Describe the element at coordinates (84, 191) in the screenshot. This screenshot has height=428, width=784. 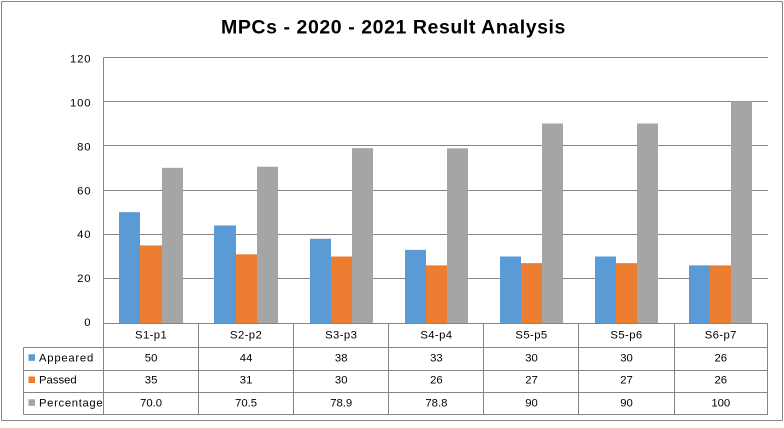
I see `svg-text: 60` at that location.